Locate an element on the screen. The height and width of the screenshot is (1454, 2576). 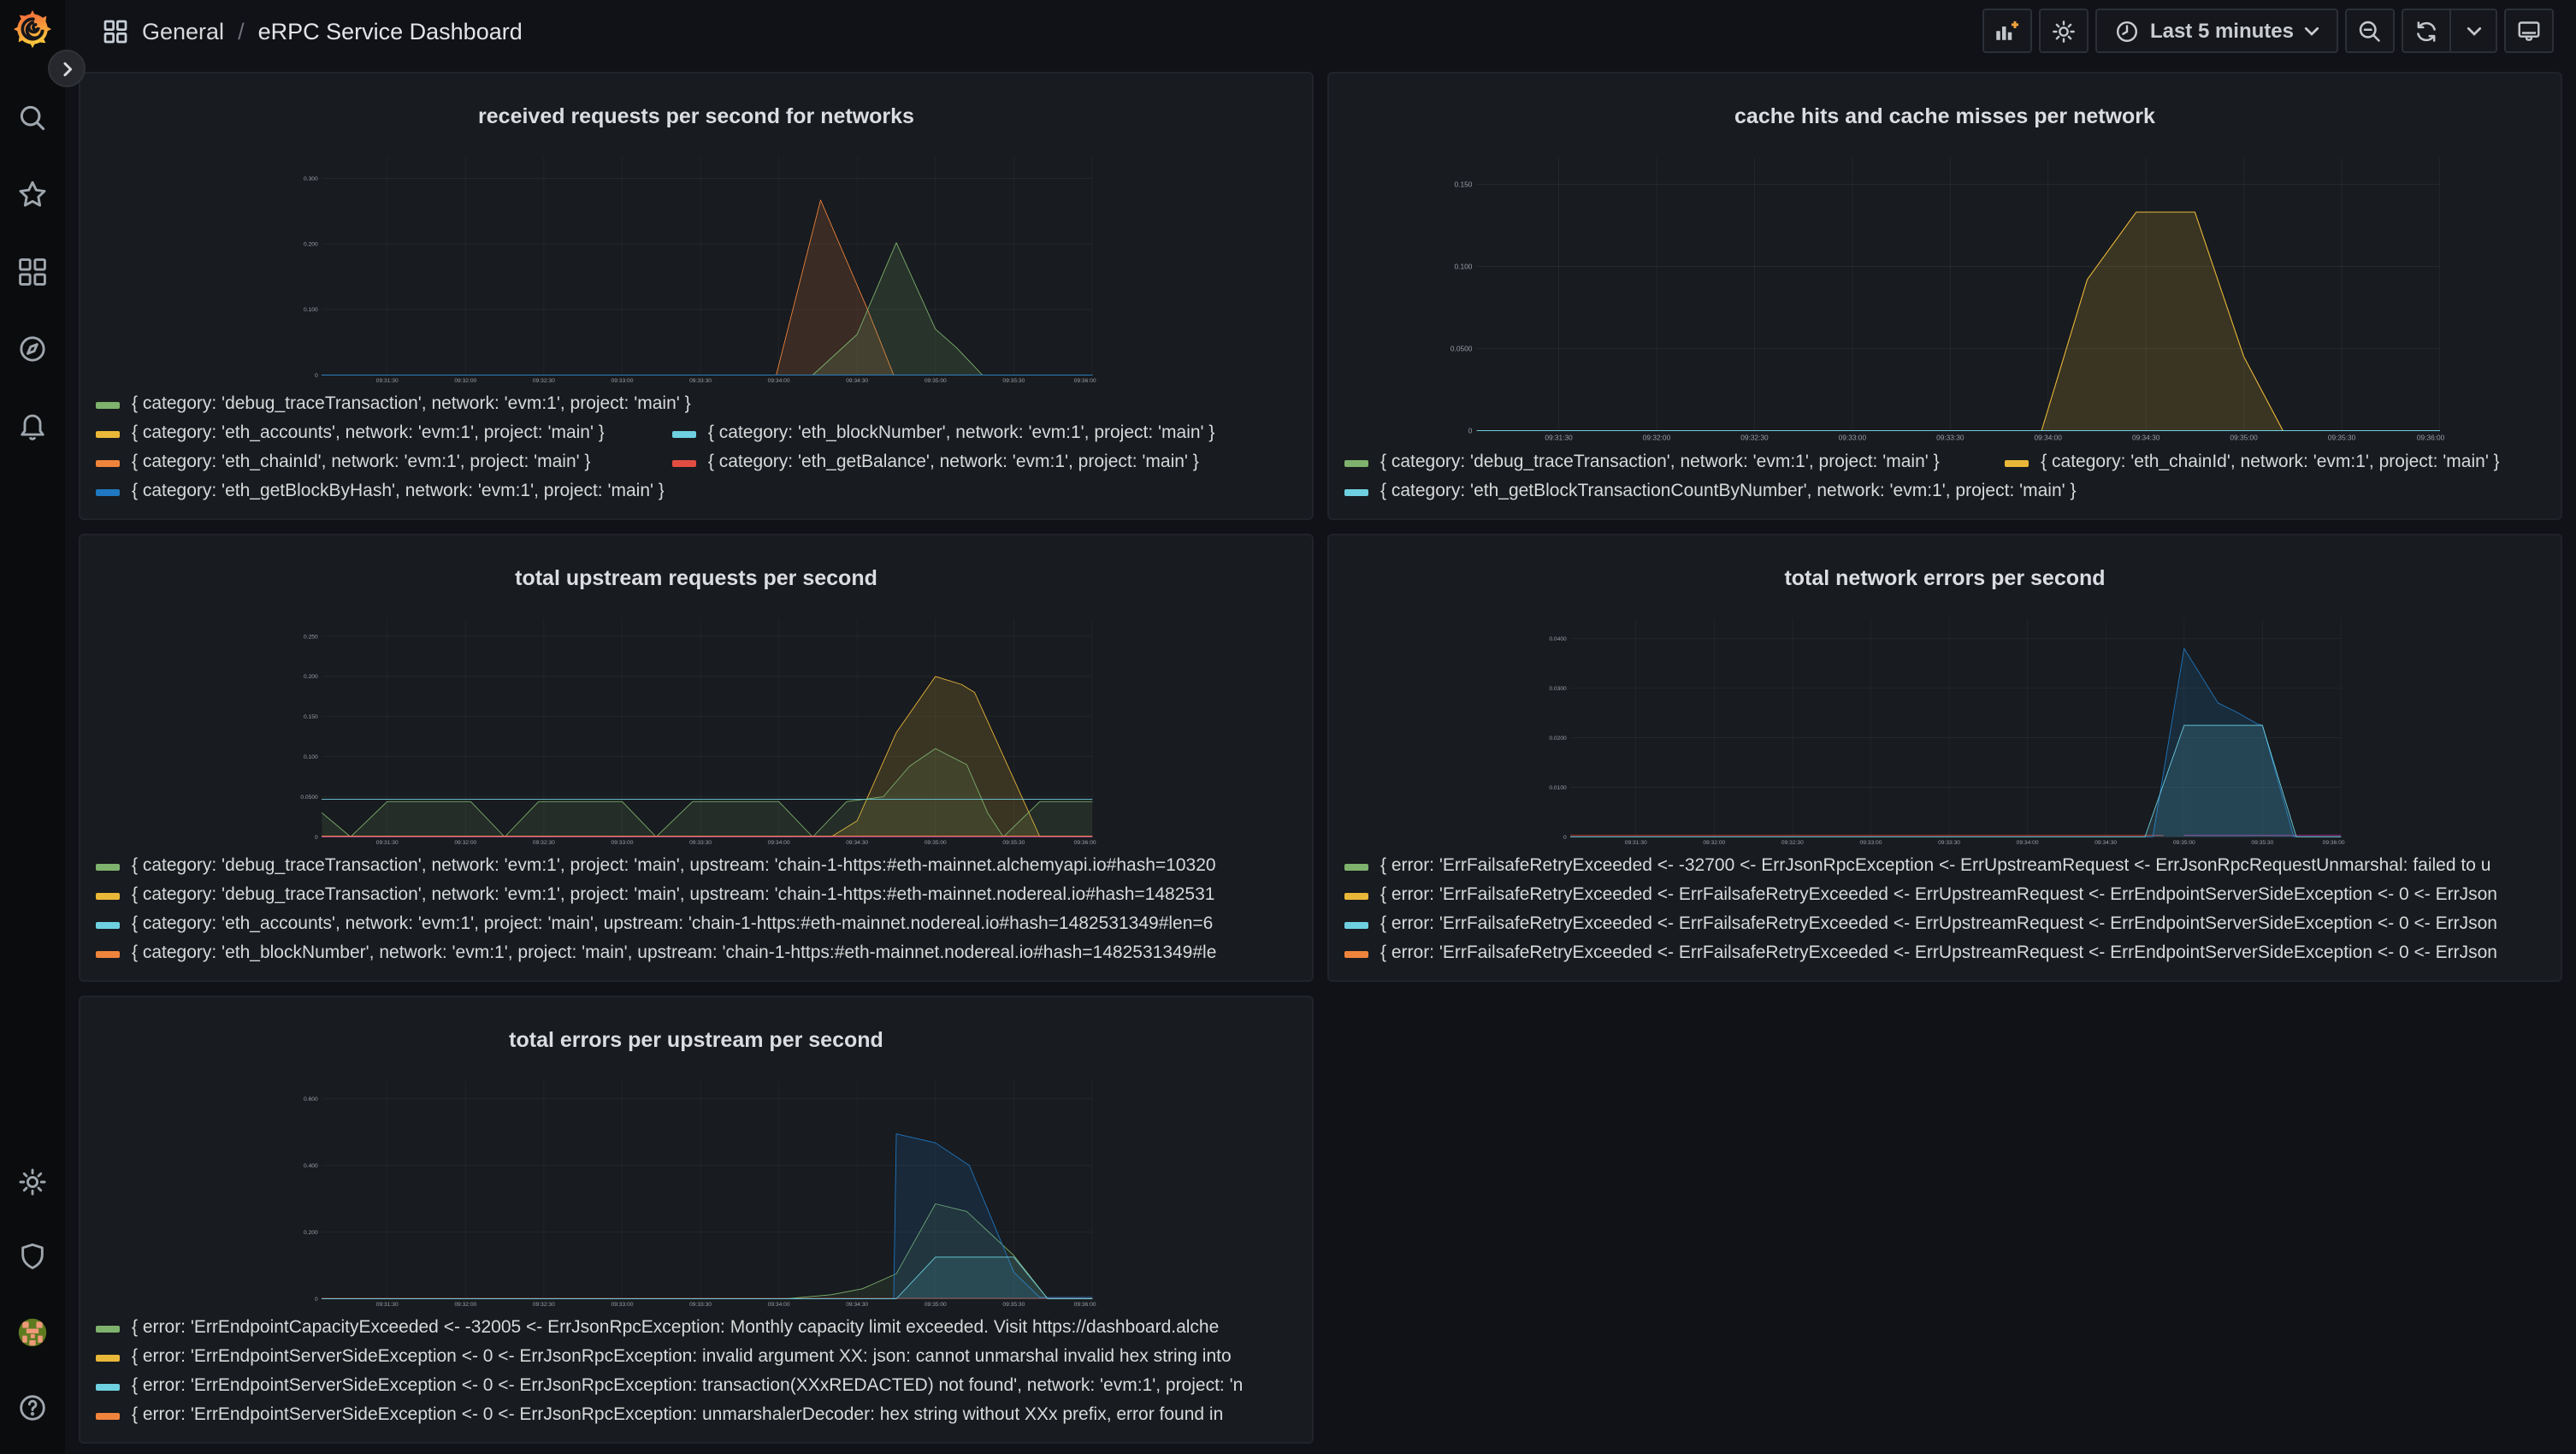
y-axis-tick-label: 0.100 is located at coordinates (1464, 266).